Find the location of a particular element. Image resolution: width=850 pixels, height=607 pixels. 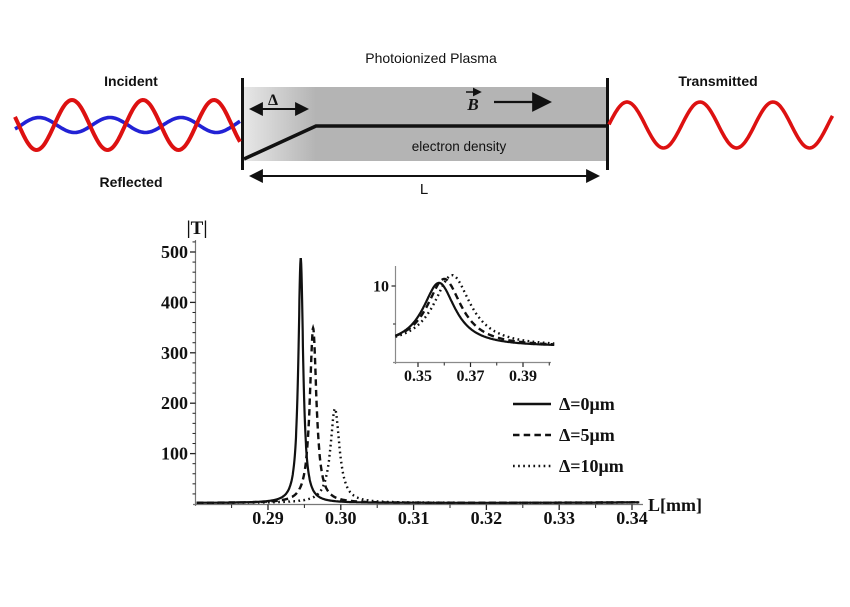

x-axis-title: L[mm] is located at coordinates (675, 505).